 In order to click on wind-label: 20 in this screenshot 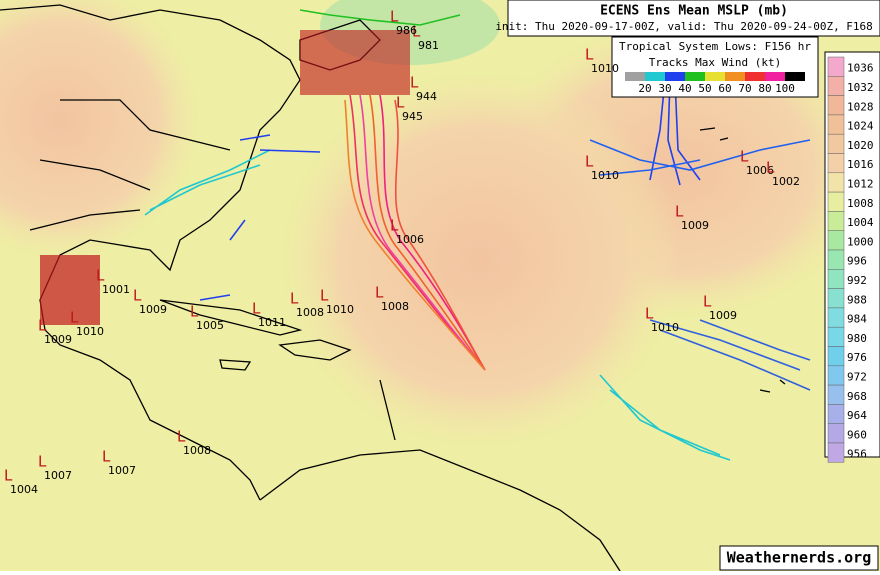, I will do `click(644, 88)`.